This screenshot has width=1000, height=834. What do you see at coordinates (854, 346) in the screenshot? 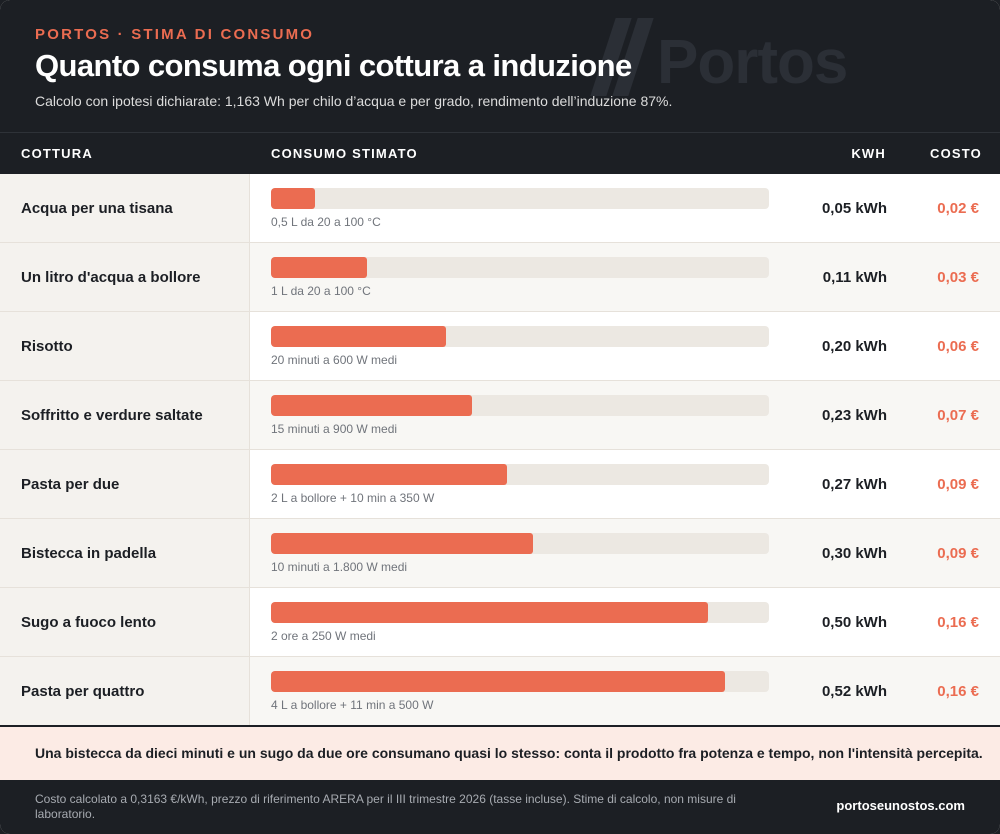
I see `data-label-kwh: 0,20 kWh` at bounding box center [854, 346].